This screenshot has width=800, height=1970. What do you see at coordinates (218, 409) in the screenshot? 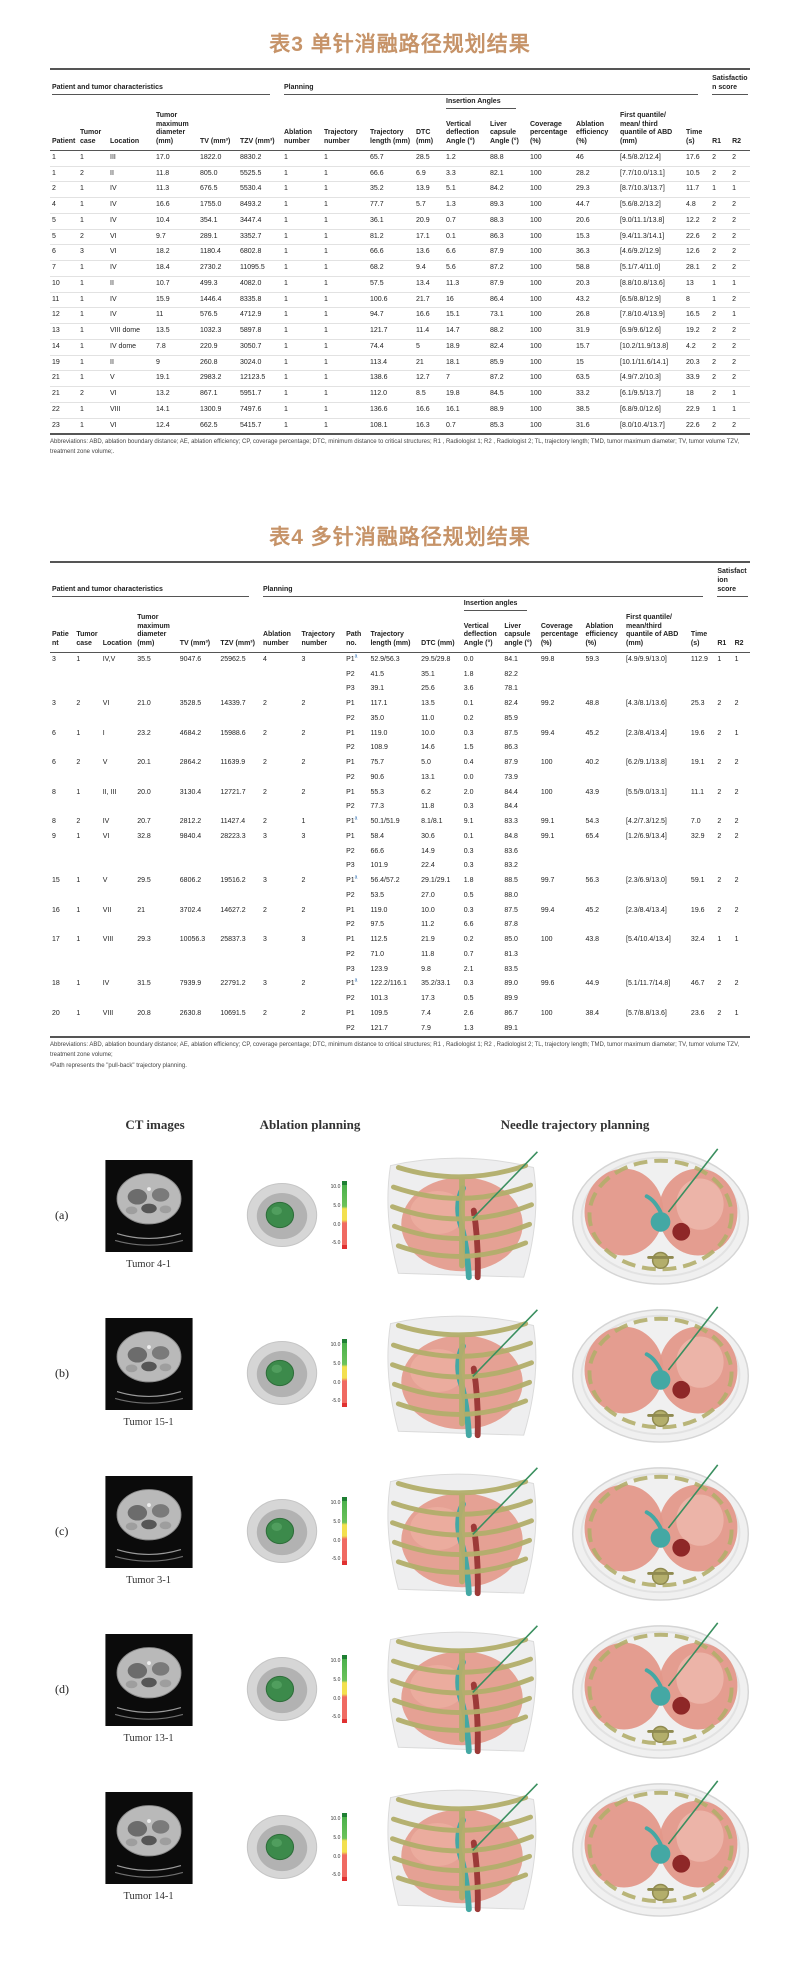
I see `table-cell: 1300.9` at bounding box center [218, 409].